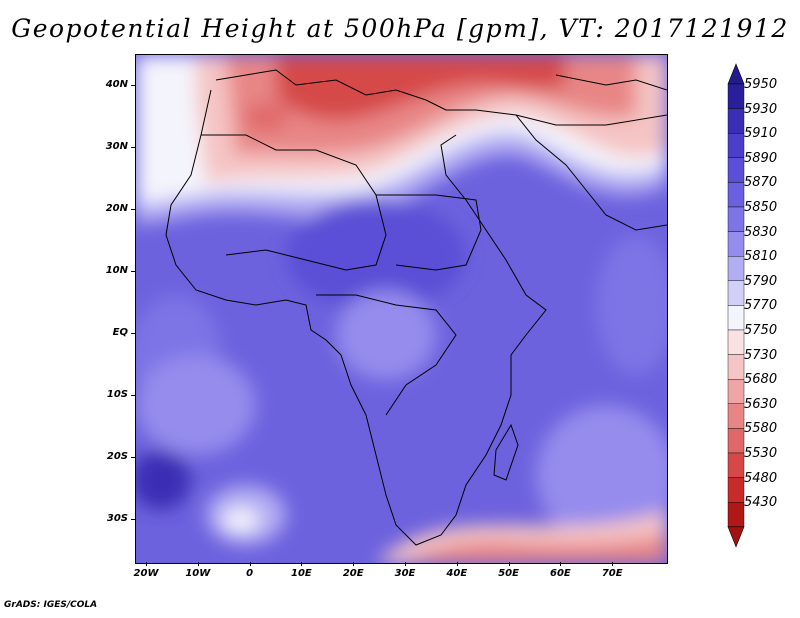 This screenshot has width=800, height=618. I want to click on lon-label: 20W, so click(146, 573).